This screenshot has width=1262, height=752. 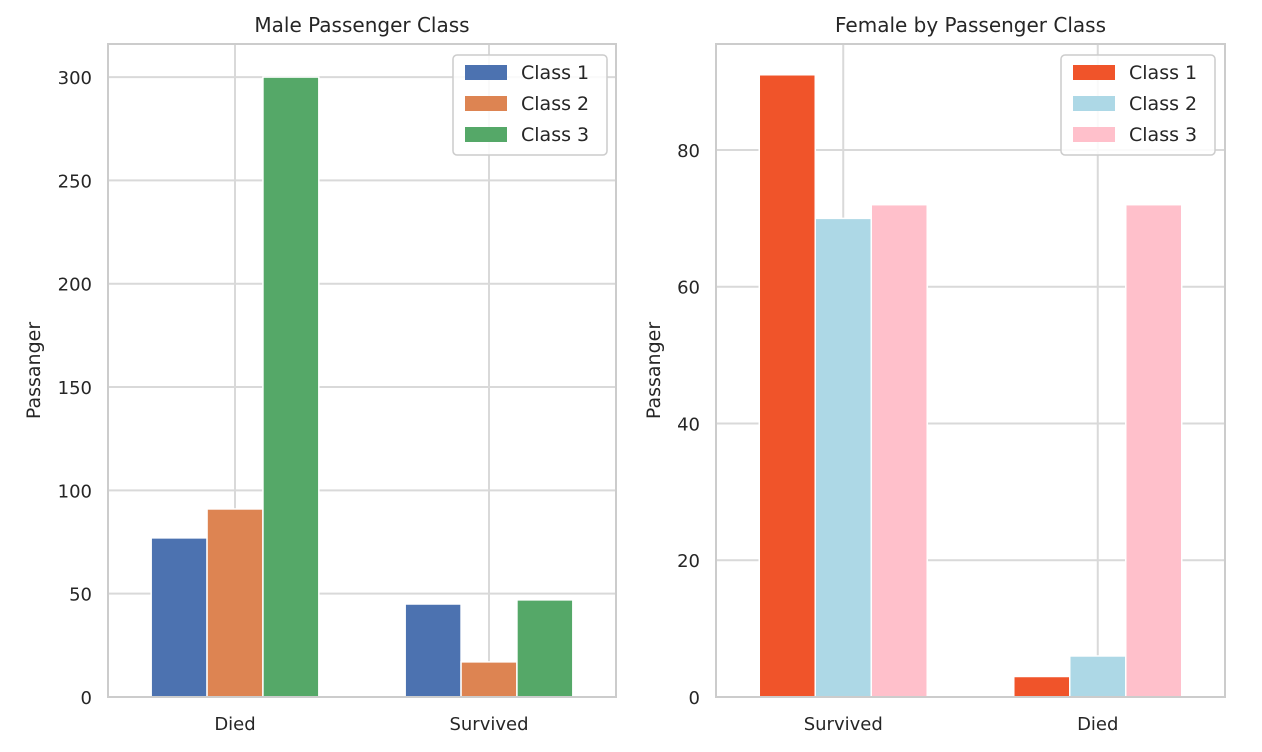 What do you see at coordinates (361, 25) in the screenshot?
I see `chart-title: Male Passenger Class` at bounding box center [361, 25].